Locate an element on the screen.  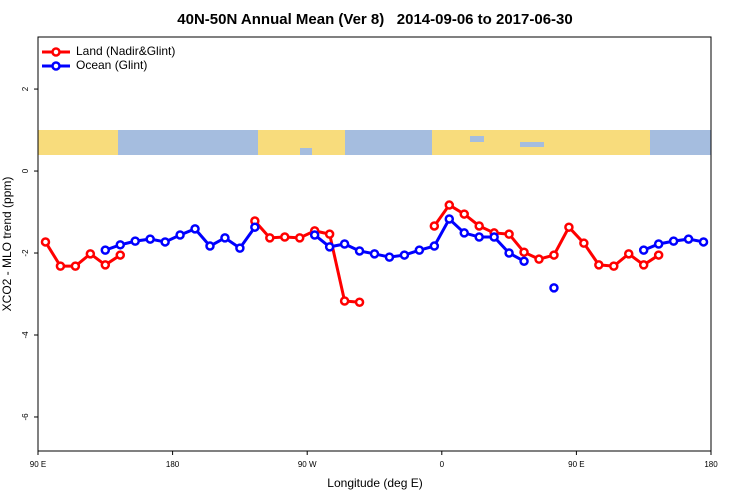
map-band is located at coordinates (374, 142).